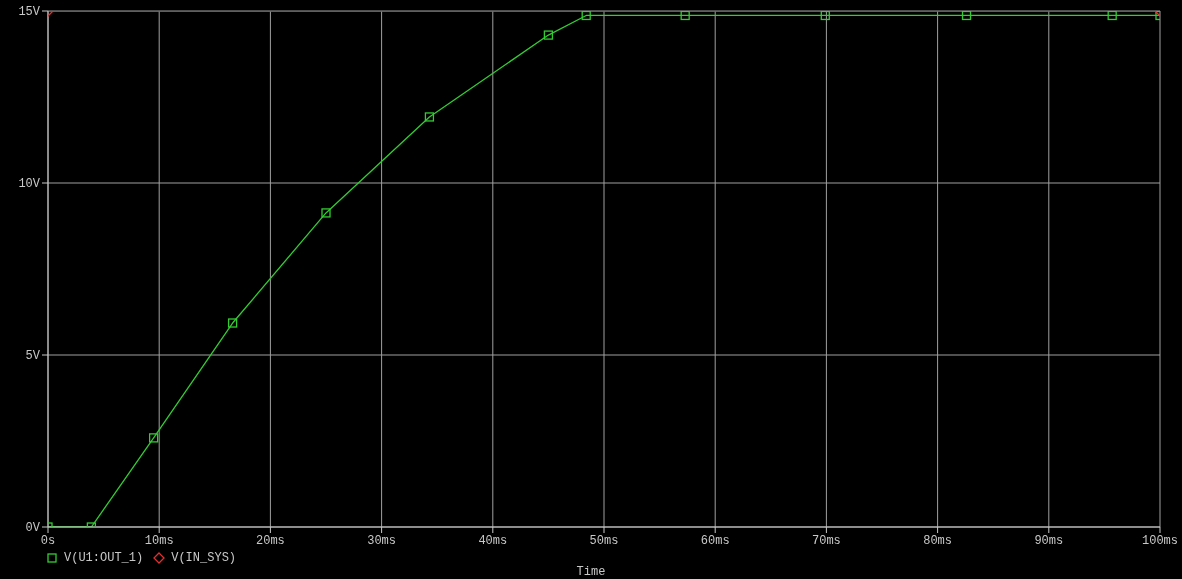 The height and width of the screenshot is (579, 1182). Describe the element at coordinates (1049, 540) in the screenshot. I see `x-tick-label: 90ms` at that location.